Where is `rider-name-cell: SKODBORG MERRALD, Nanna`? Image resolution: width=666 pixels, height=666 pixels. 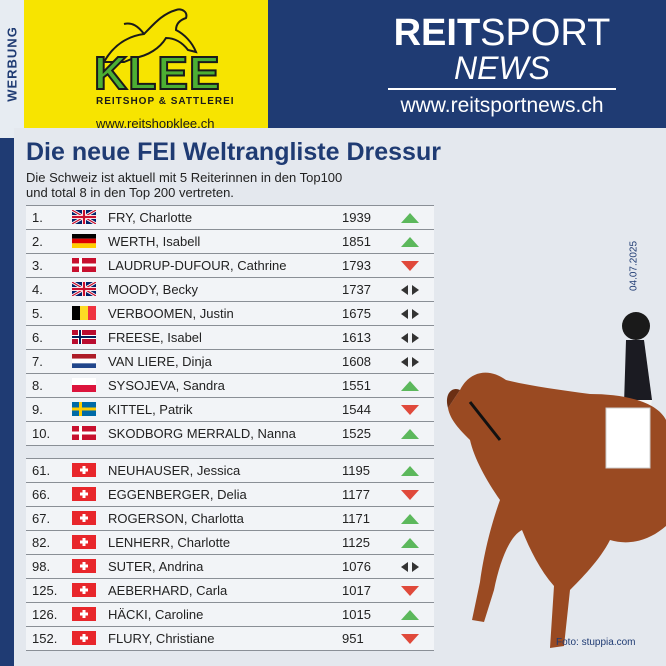
rider-name-cell: SKODBORG MERRALD, Nanna is located at coordinates (202, 433).